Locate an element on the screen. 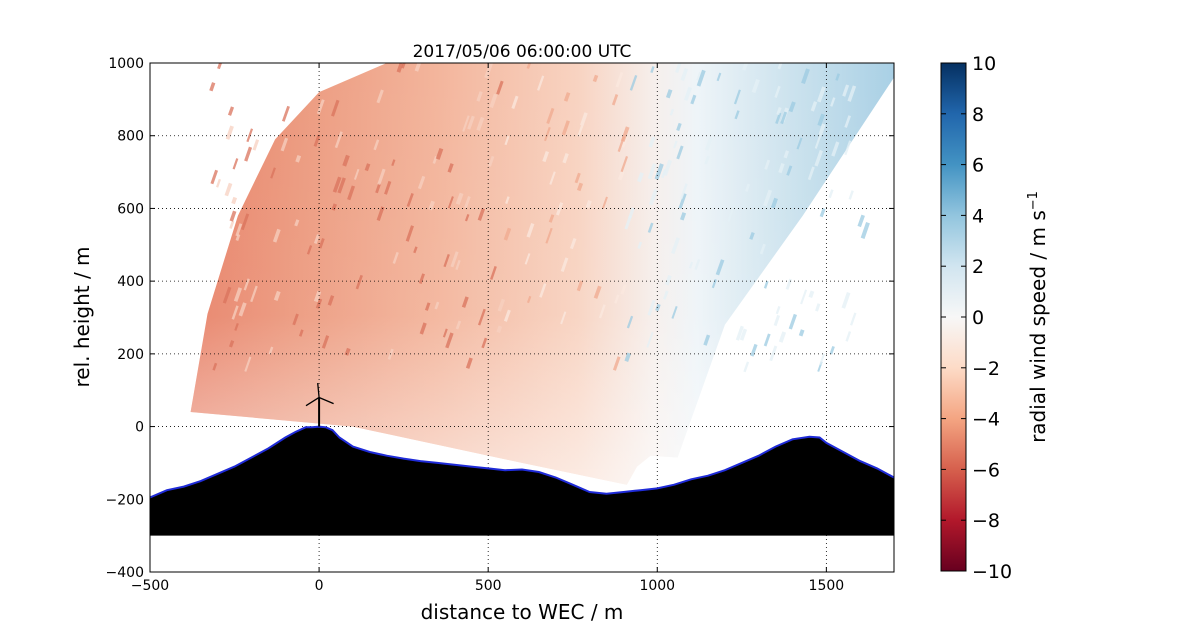  colorbar-tick-label: 6 is located at coordinates (978, 166).